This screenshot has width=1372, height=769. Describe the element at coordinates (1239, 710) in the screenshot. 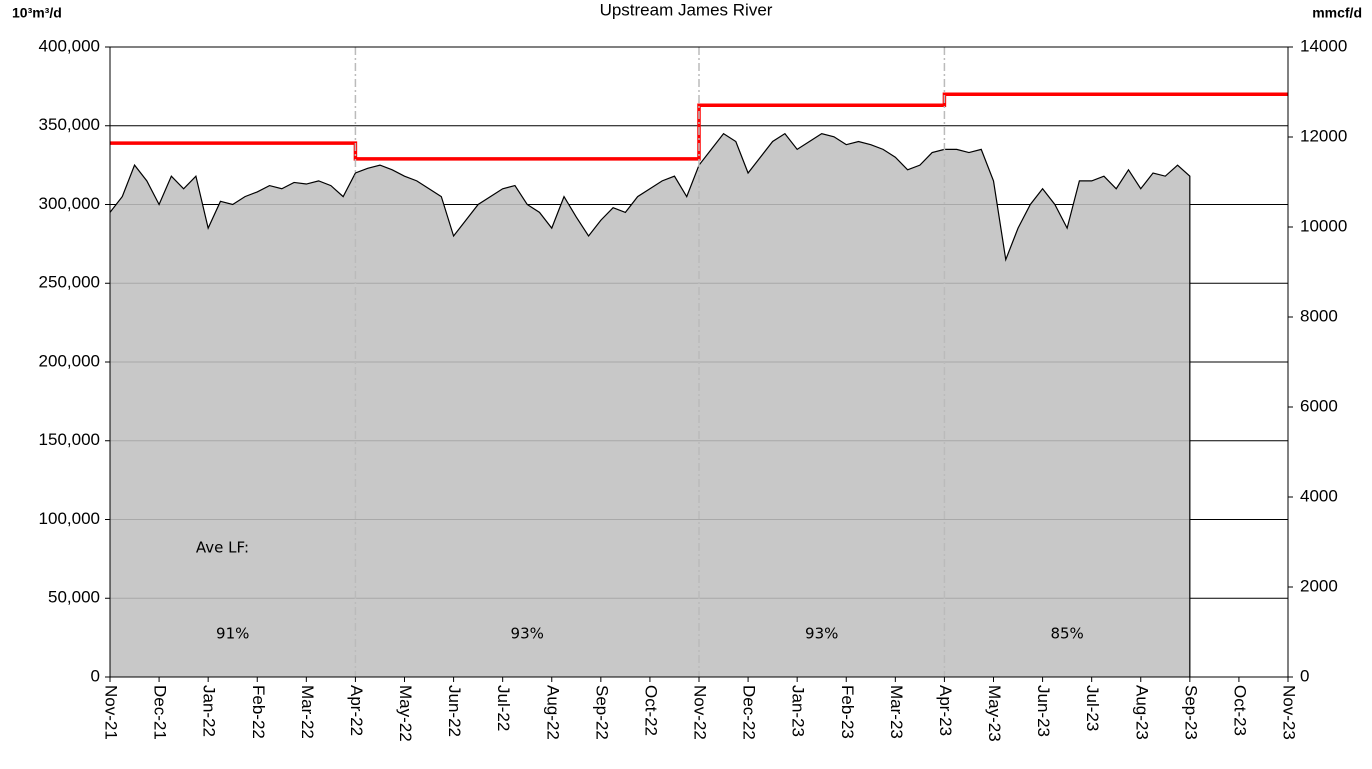

I see `x-tick-label: Oct-23` at that location.